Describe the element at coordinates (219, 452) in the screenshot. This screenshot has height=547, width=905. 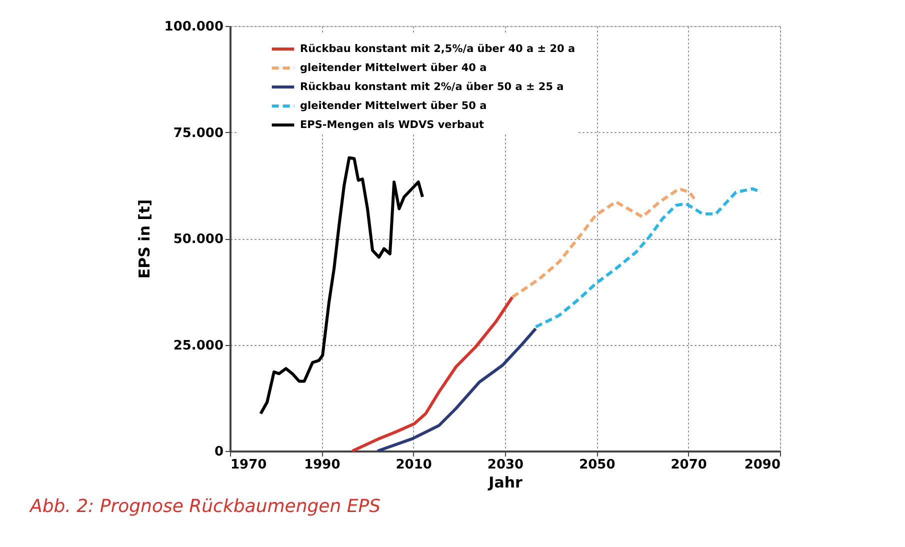
I see `y-tick-label: 0` at that location.